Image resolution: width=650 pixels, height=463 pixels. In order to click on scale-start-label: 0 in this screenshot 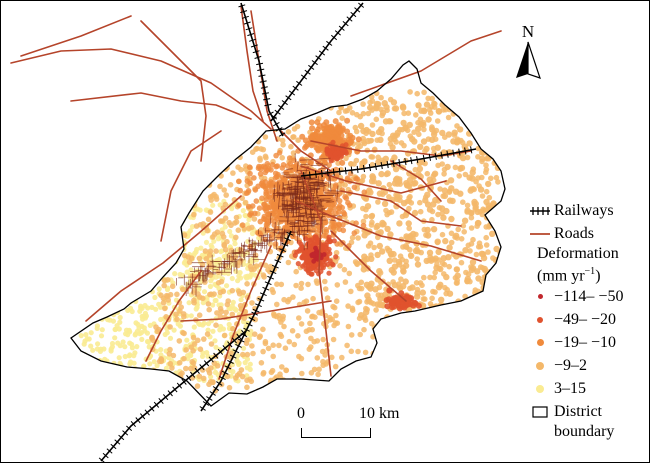, I will do `click(301, 413)`.